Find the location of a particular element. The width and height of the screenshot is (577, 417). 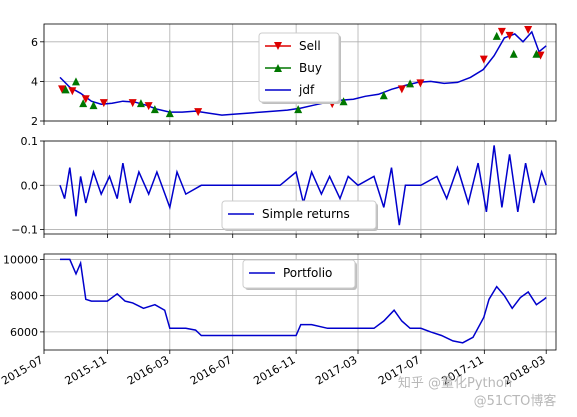

legend-label: jdf is located at coordinates (306, 90).